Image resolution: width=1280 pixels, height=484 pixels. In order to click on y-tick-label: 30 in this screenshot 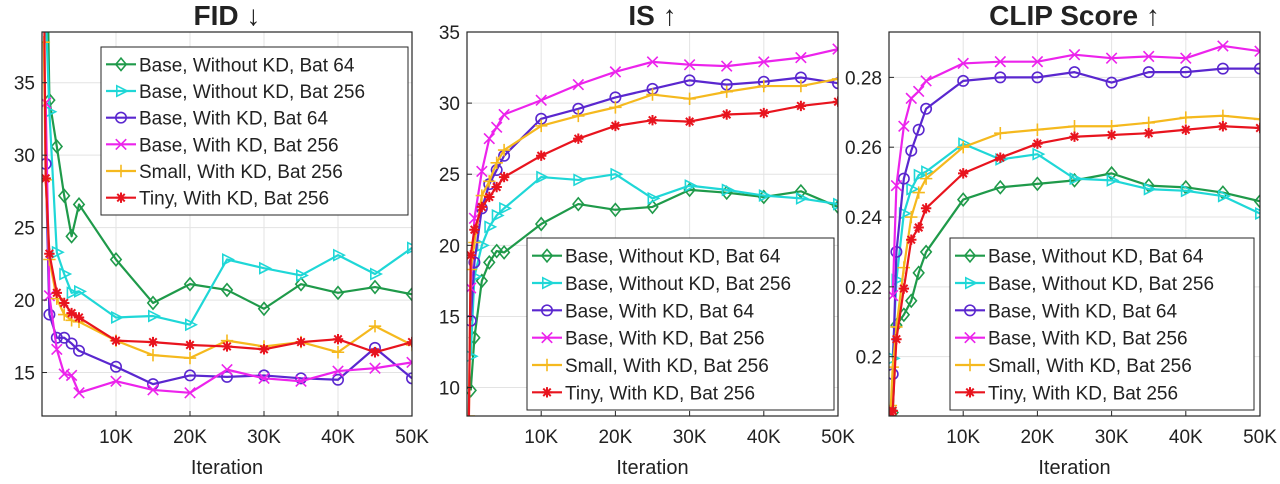, I will do `click(24, 156)`.